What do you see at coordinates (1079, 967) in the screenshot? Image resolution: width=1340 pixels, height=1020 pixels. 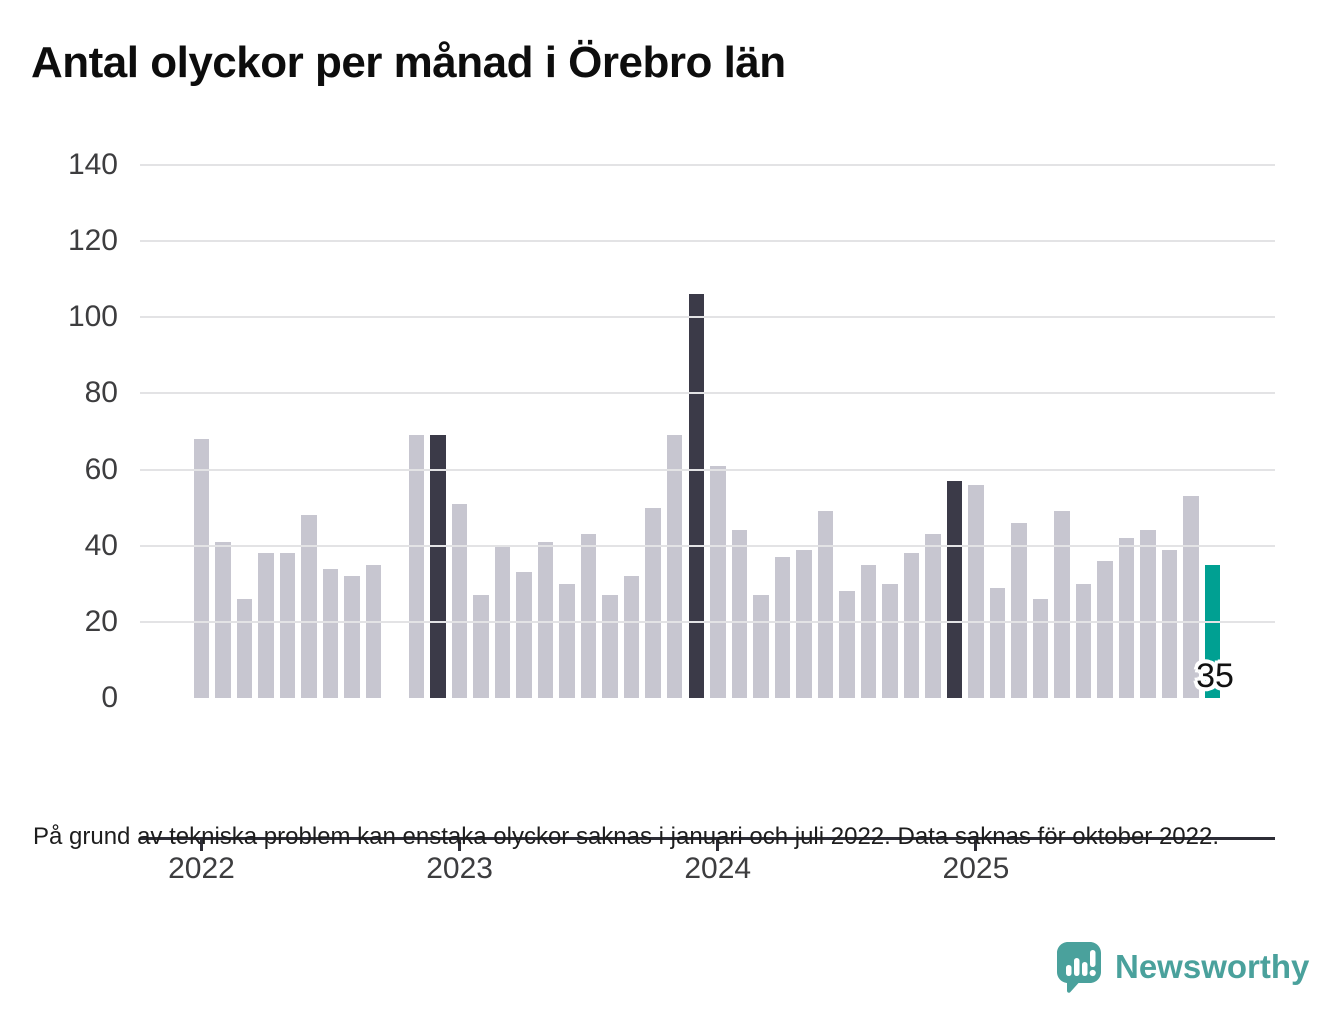 I see `newsworthy-logo-icon` at bounding box center [1079, 967].